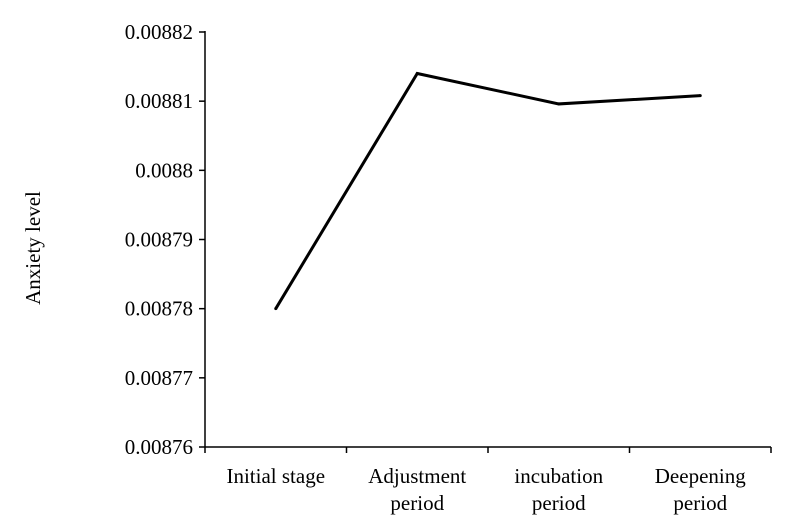 The width and height of the screenshot is (806, 516). Describe the element at coordinates (159, 447) in the screenshot. I see `y-tick-label: 0.00876` at that location.